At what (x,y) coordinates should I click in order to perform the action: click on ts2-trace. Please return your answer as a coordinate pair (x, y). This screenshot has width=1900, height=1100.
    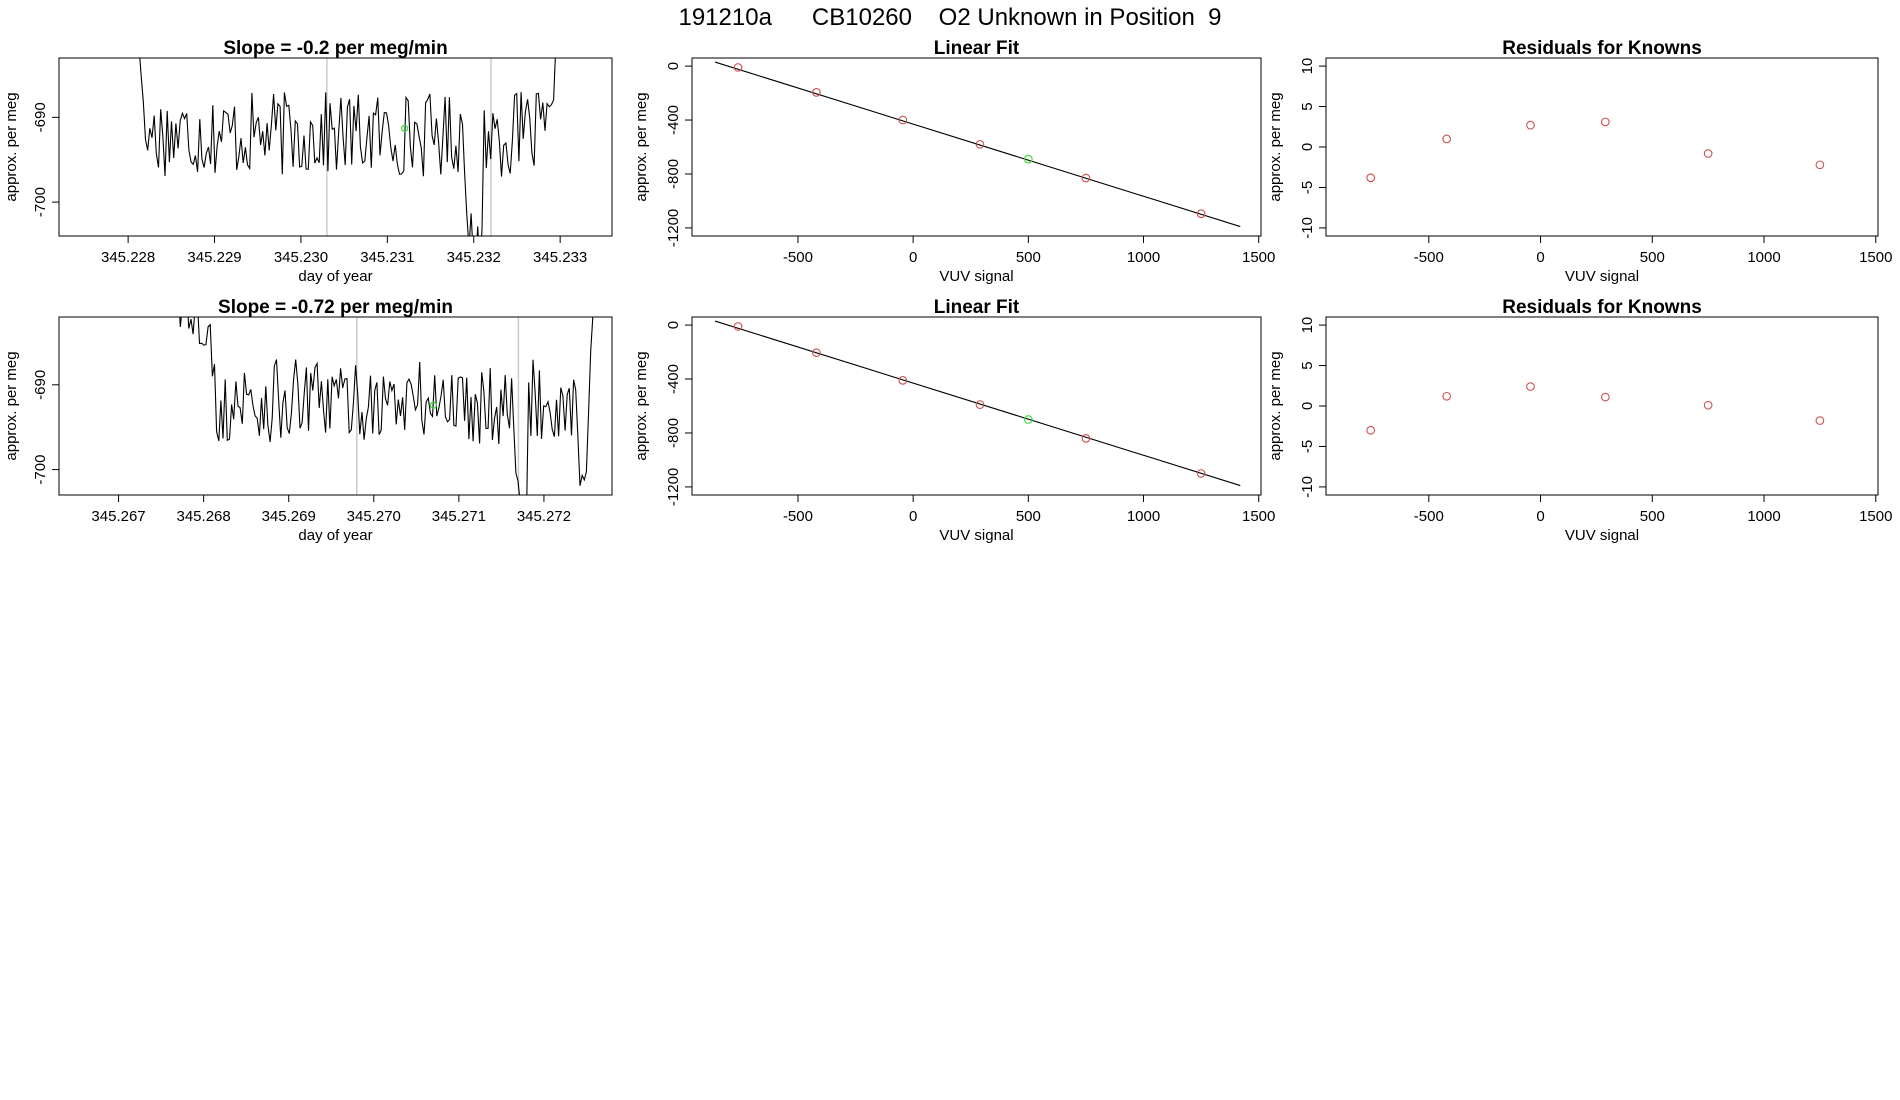
    Looking at the image, I should click on (386, 406).